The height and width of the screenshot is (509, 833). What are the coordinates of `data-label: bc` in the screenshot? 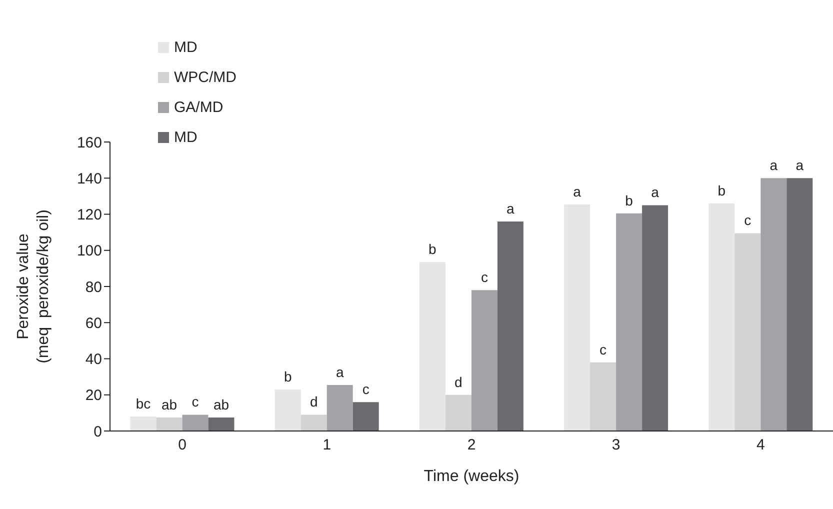 It's located at (143, 404).